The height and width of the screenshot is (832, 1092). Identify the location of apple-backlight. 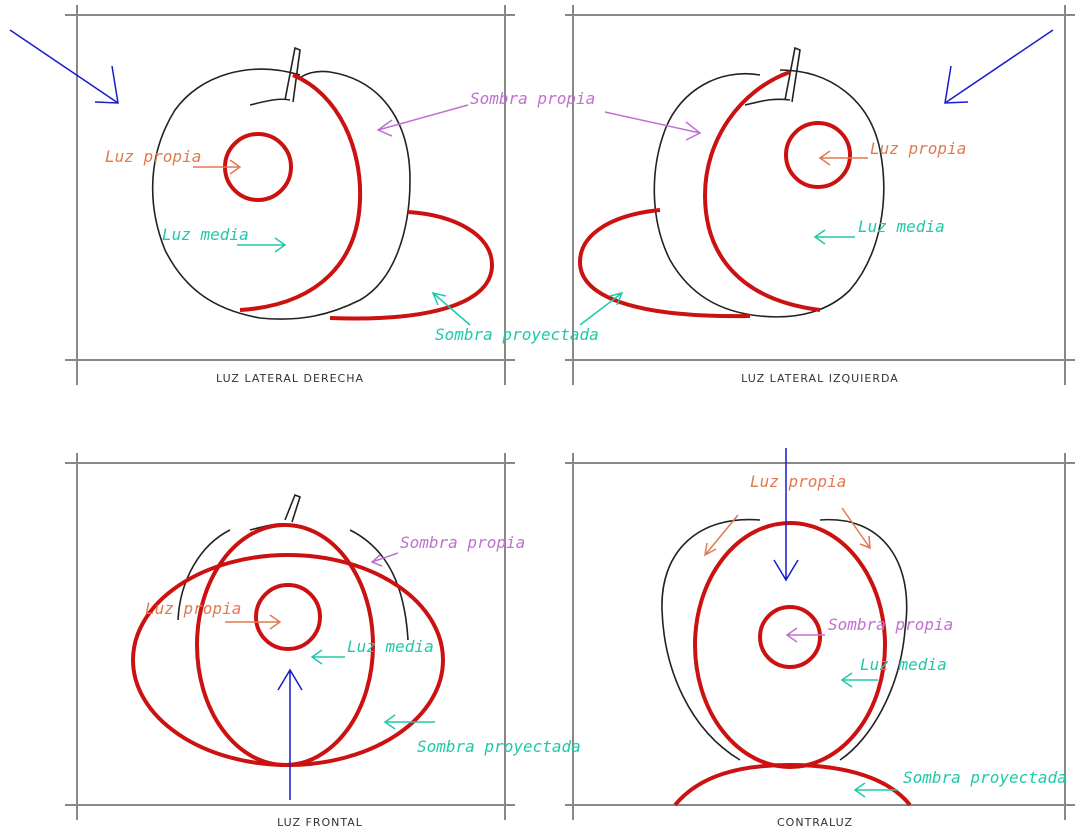
(786, 627).